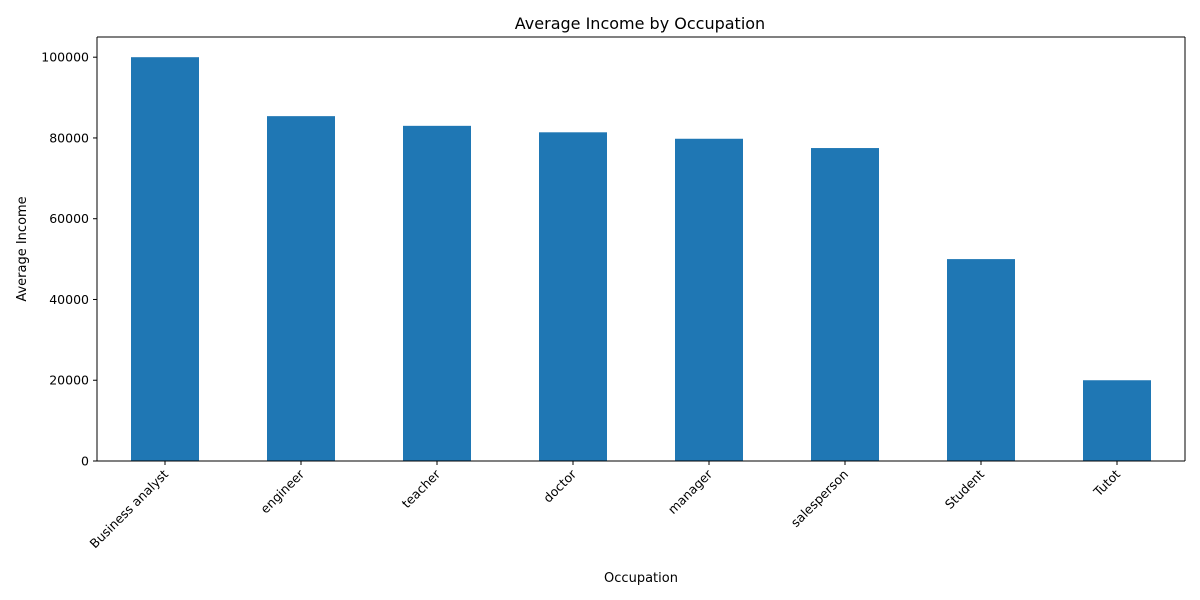 This screenshot has height=600, width=1200. I want to click on bar-teacher, so click(437, 293).